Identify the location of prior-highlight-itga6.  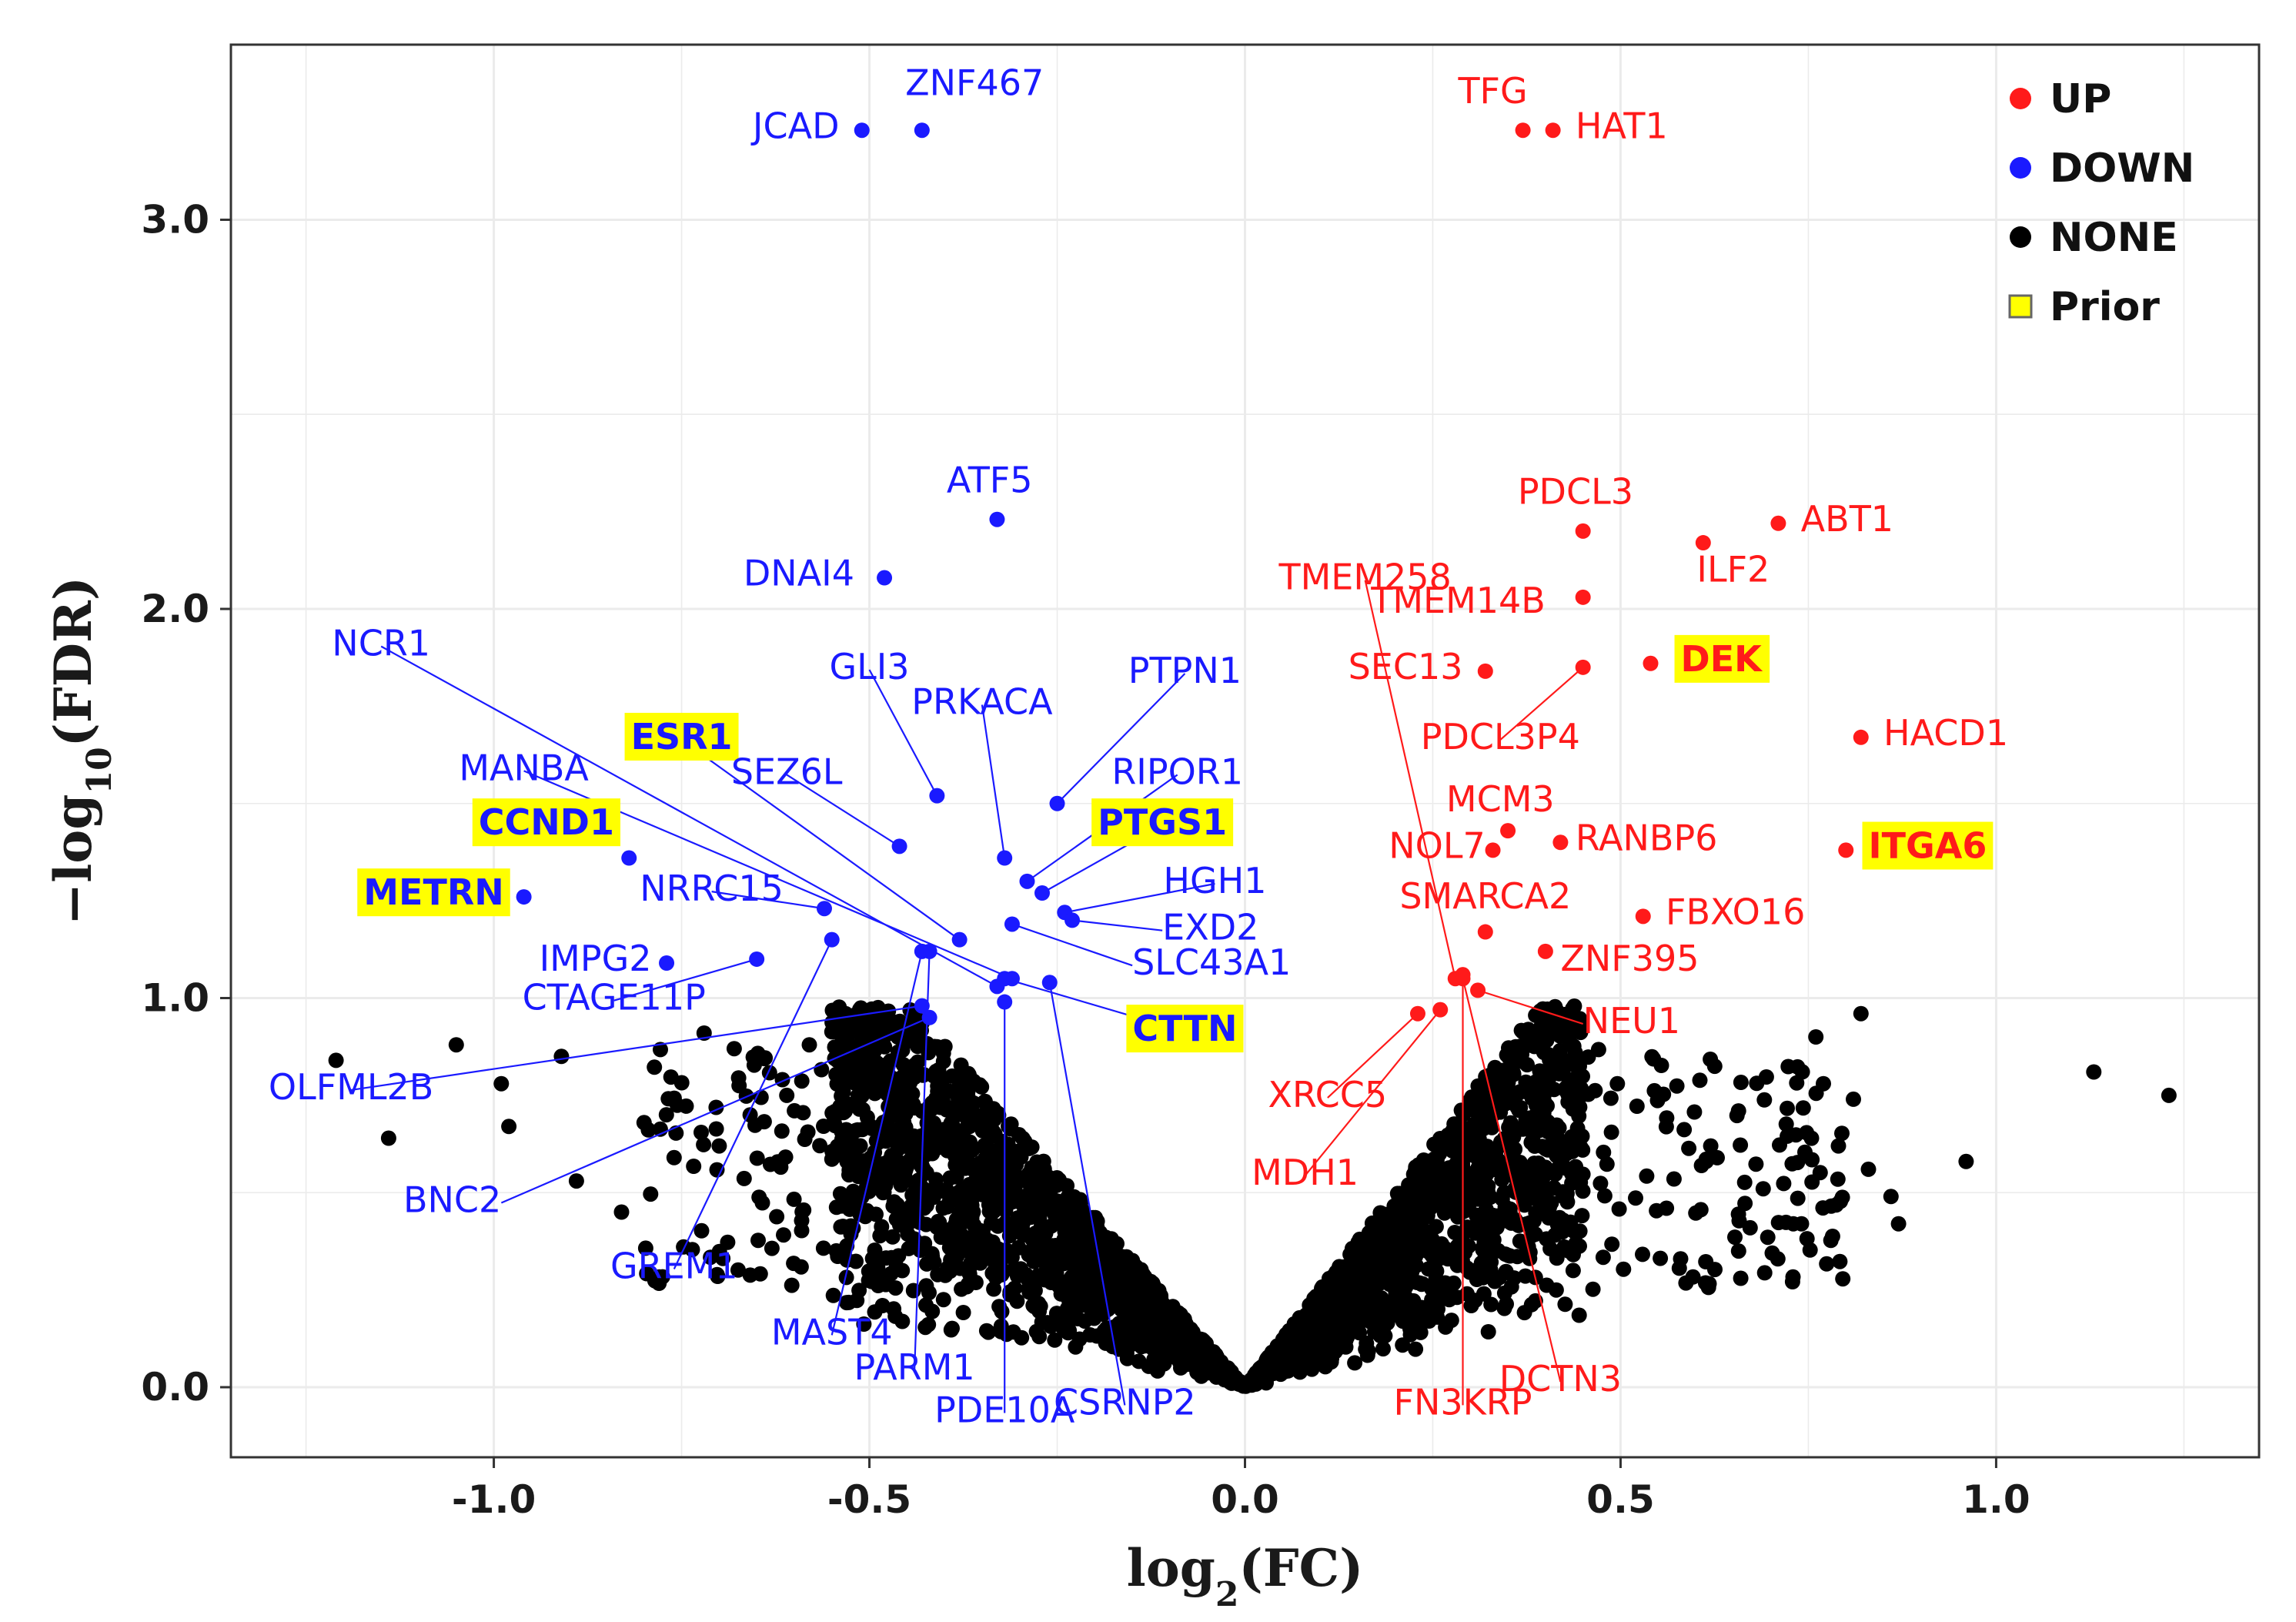
(1928, 846).